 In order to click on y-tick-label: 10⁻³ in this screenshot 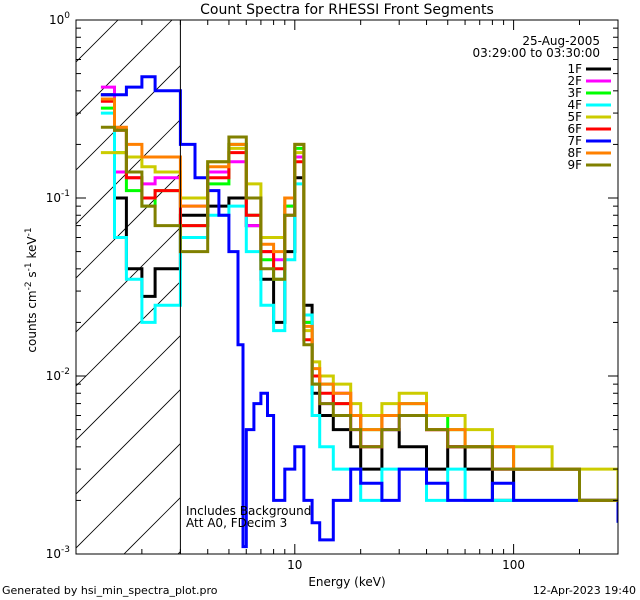, I will do `click(58, 553)`.